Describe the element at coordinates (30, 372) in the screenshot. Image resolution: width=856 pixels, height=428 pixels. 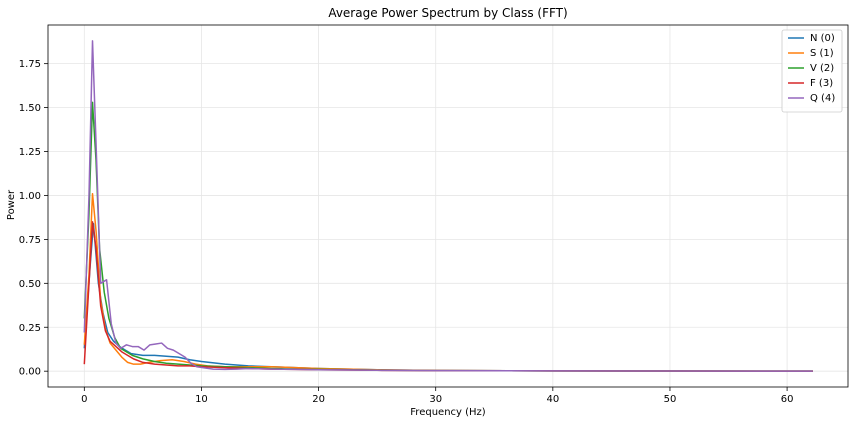
I see `y-tick-label: 0.00` at that location.